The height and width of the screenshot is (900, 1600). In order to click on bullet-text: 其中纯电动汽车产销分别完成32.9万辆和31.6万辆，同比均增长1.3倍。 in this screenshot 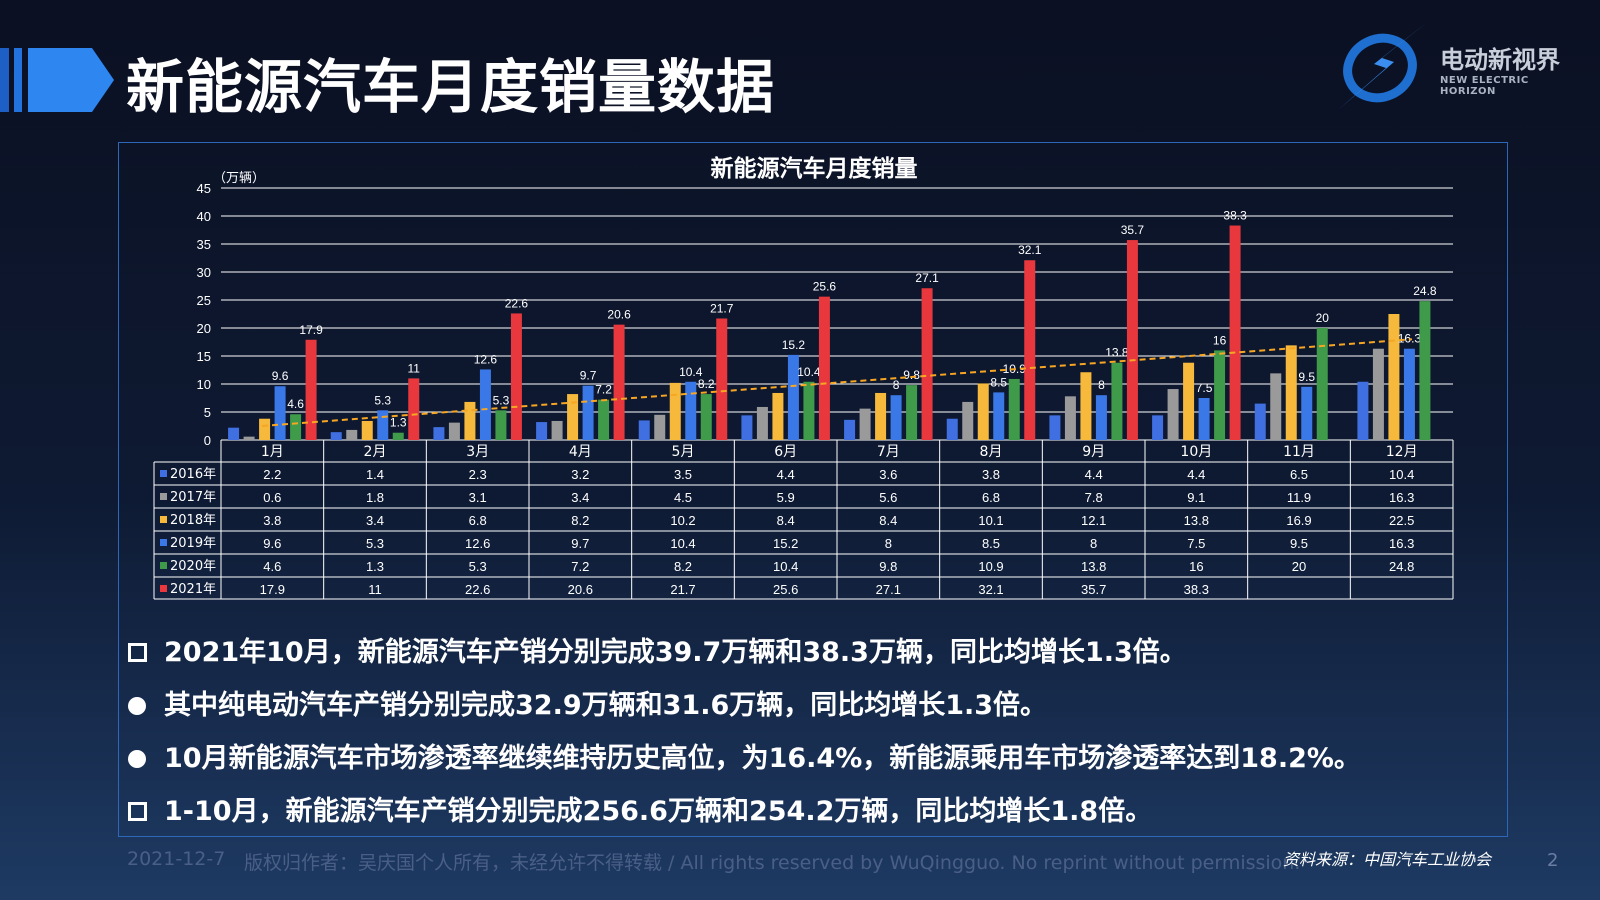, I will do `click(606, 705)`.